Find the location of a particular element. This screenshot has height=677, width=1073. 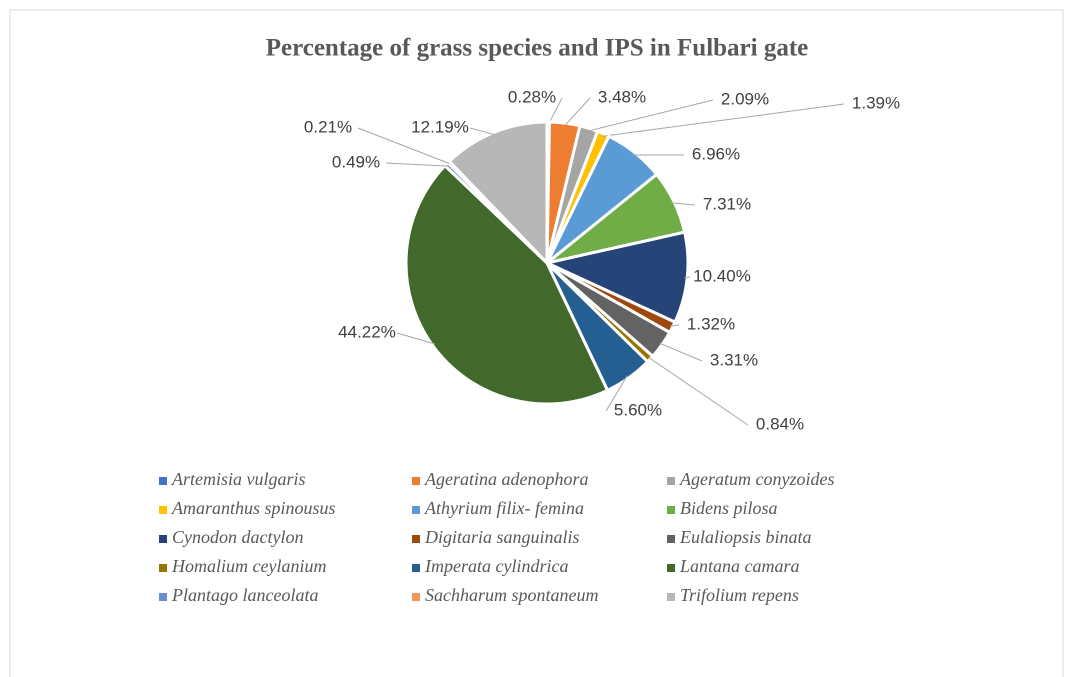

data-label: 1.32% is located at coordinates (711, 323).